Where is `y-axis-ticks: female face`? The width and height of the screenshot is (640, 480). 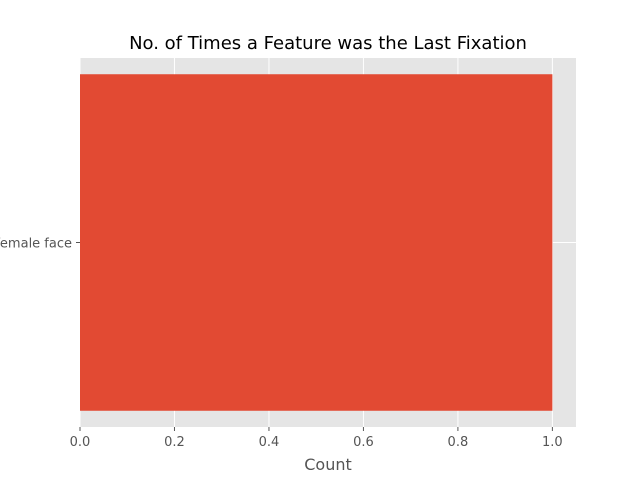 y-axis-ticks: female face is located at coordinates (40, 244).